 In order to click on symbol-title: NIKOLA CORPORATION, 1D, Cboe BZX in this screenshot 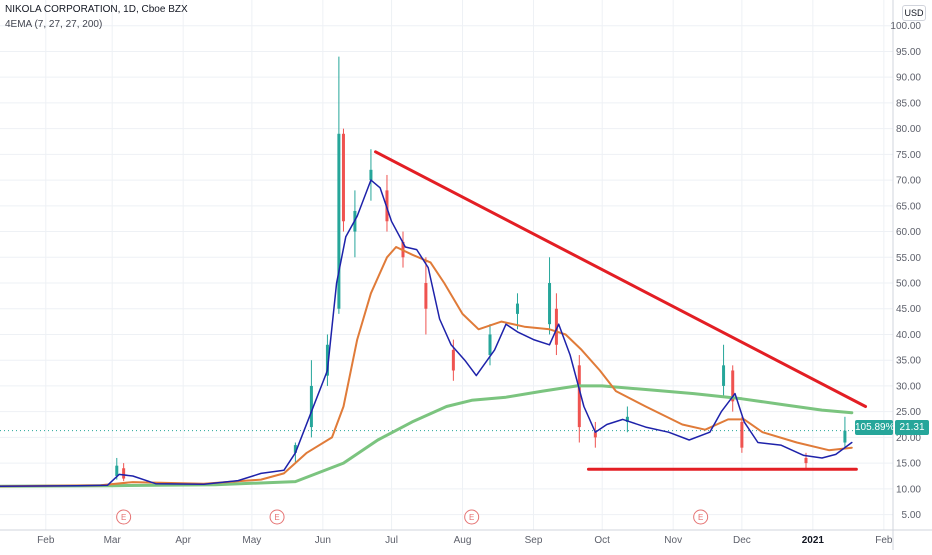, I will do `click(96, 9)`.